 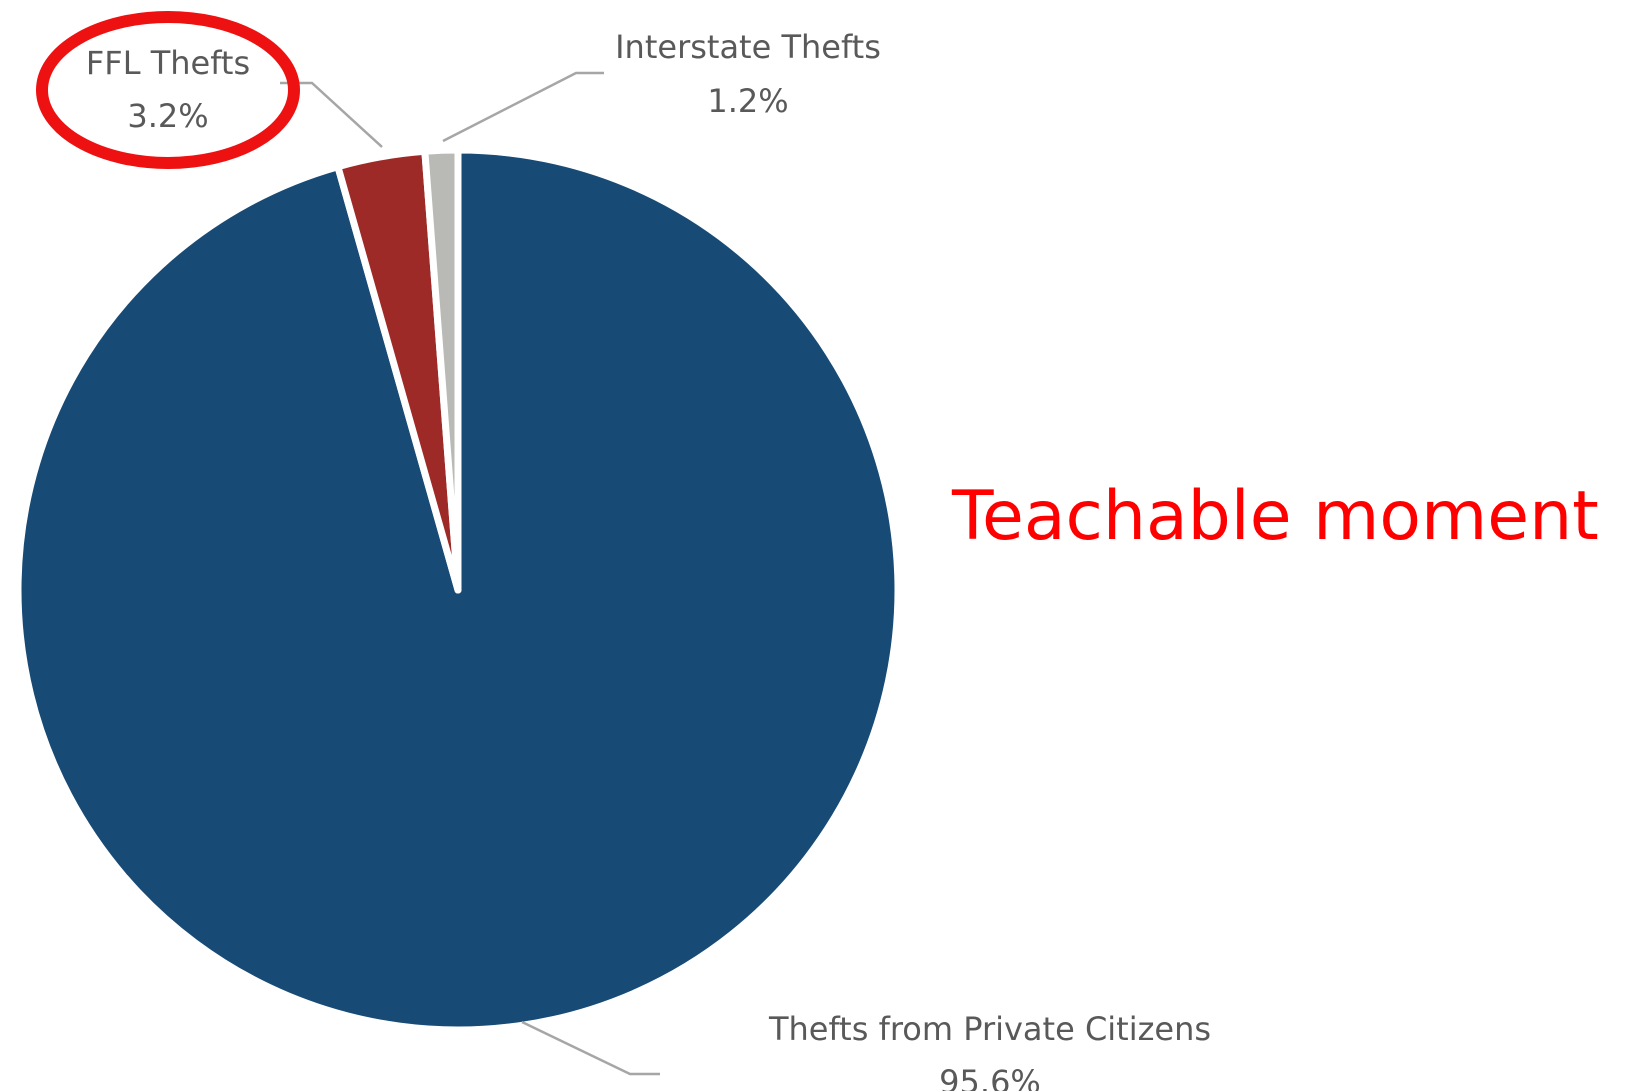 I want to click on slice-label-interstate-thefts: Interstate Thefts, so click(x=748, y=47).